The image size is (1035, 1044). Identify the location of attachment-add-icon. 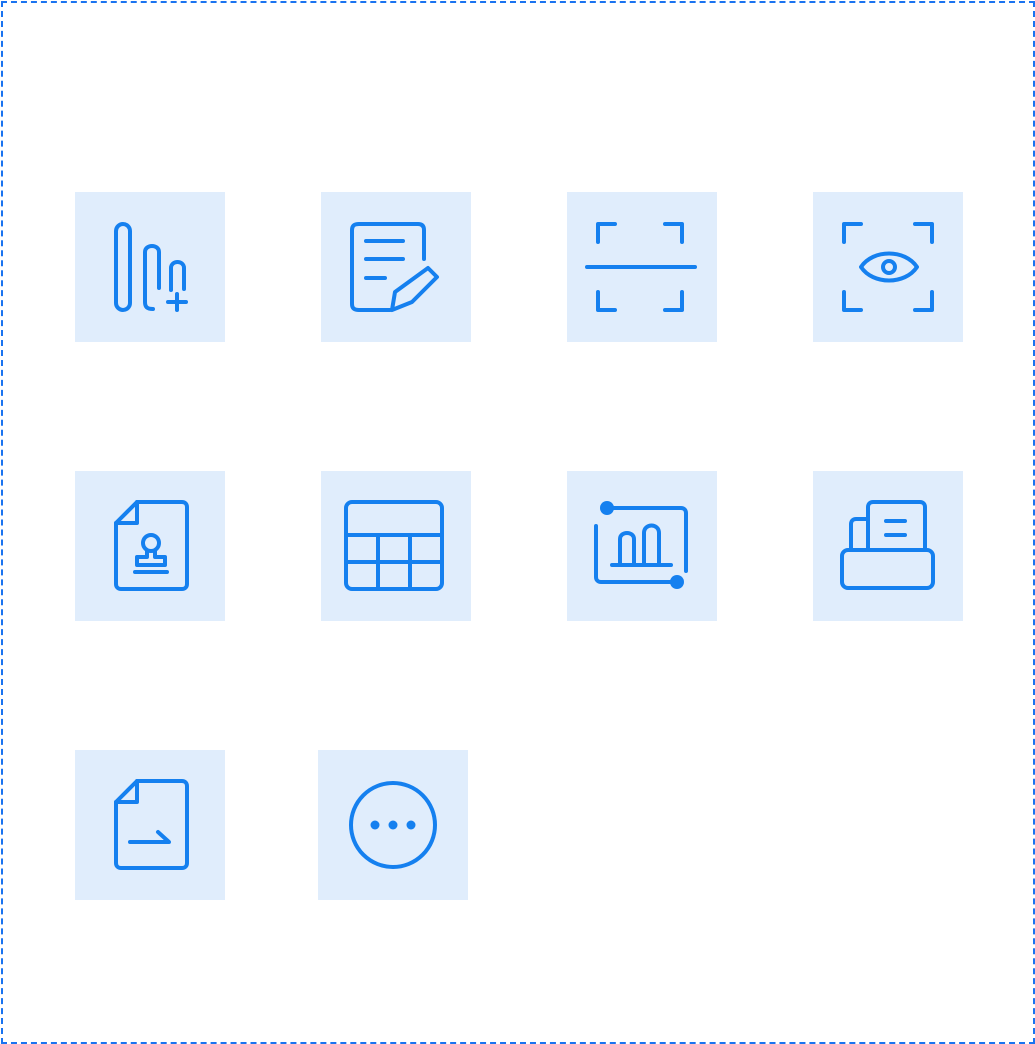
(151, 267).